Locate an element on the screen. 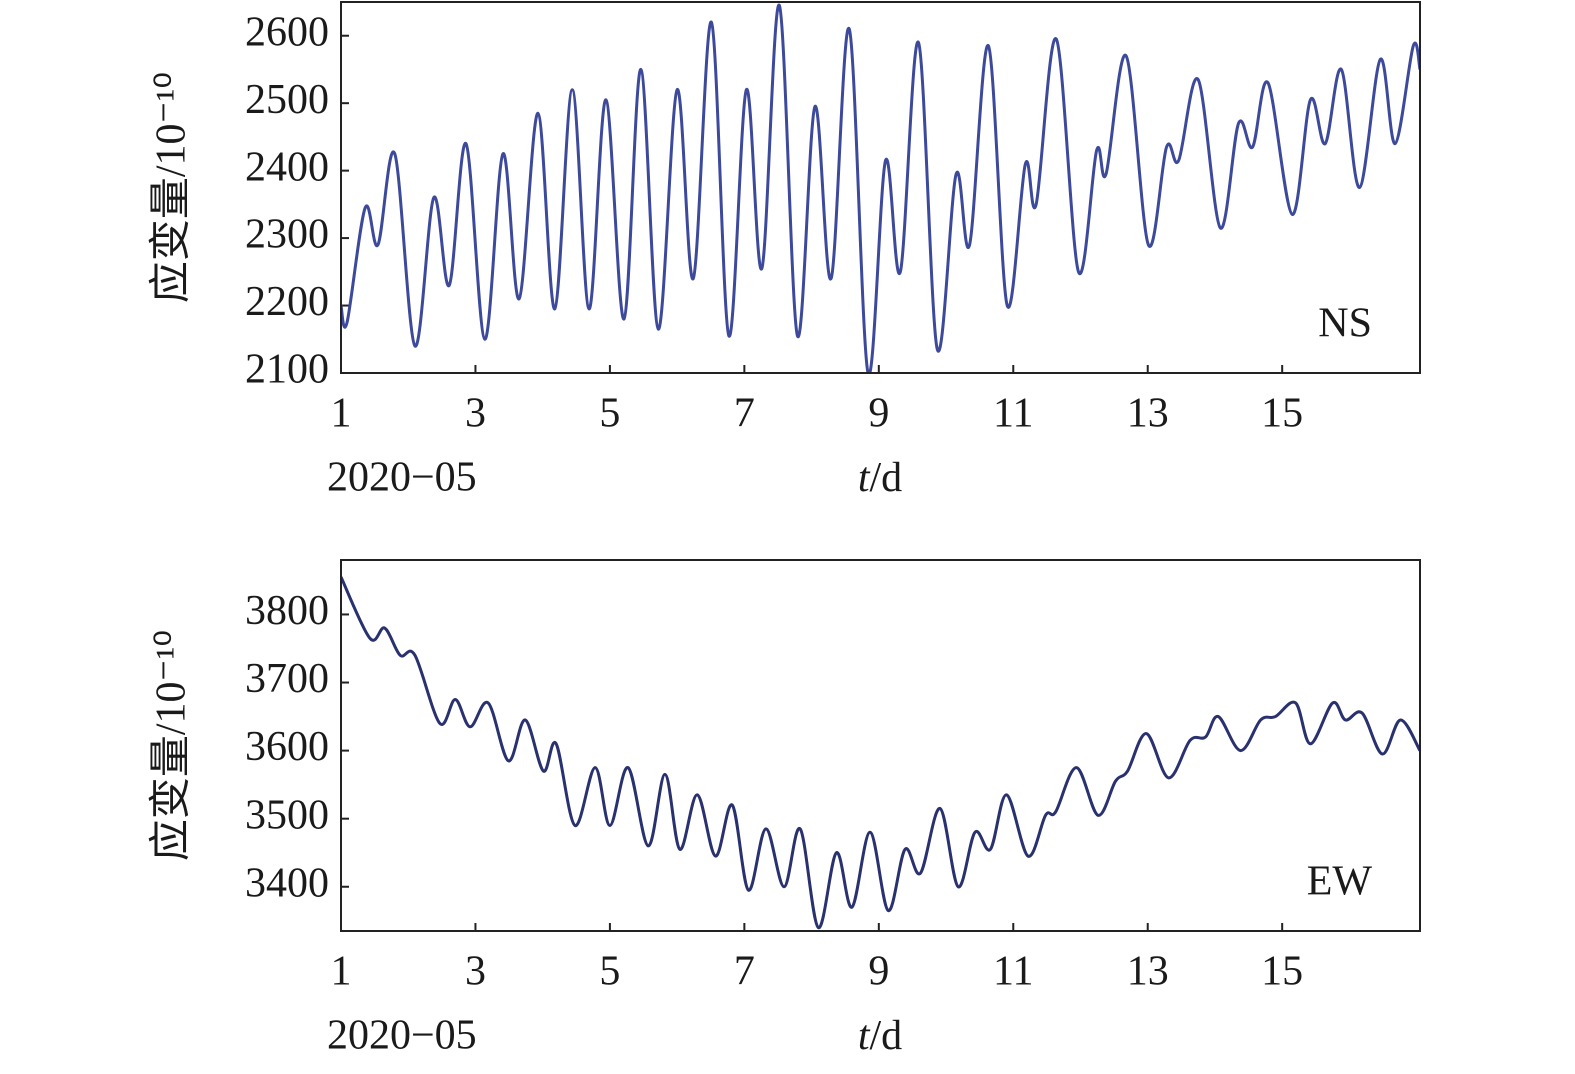 Image resolution: width=1575 pixels, height=1074 pixels. y-tick-label: 3600 is located at coordinates (287, 747).